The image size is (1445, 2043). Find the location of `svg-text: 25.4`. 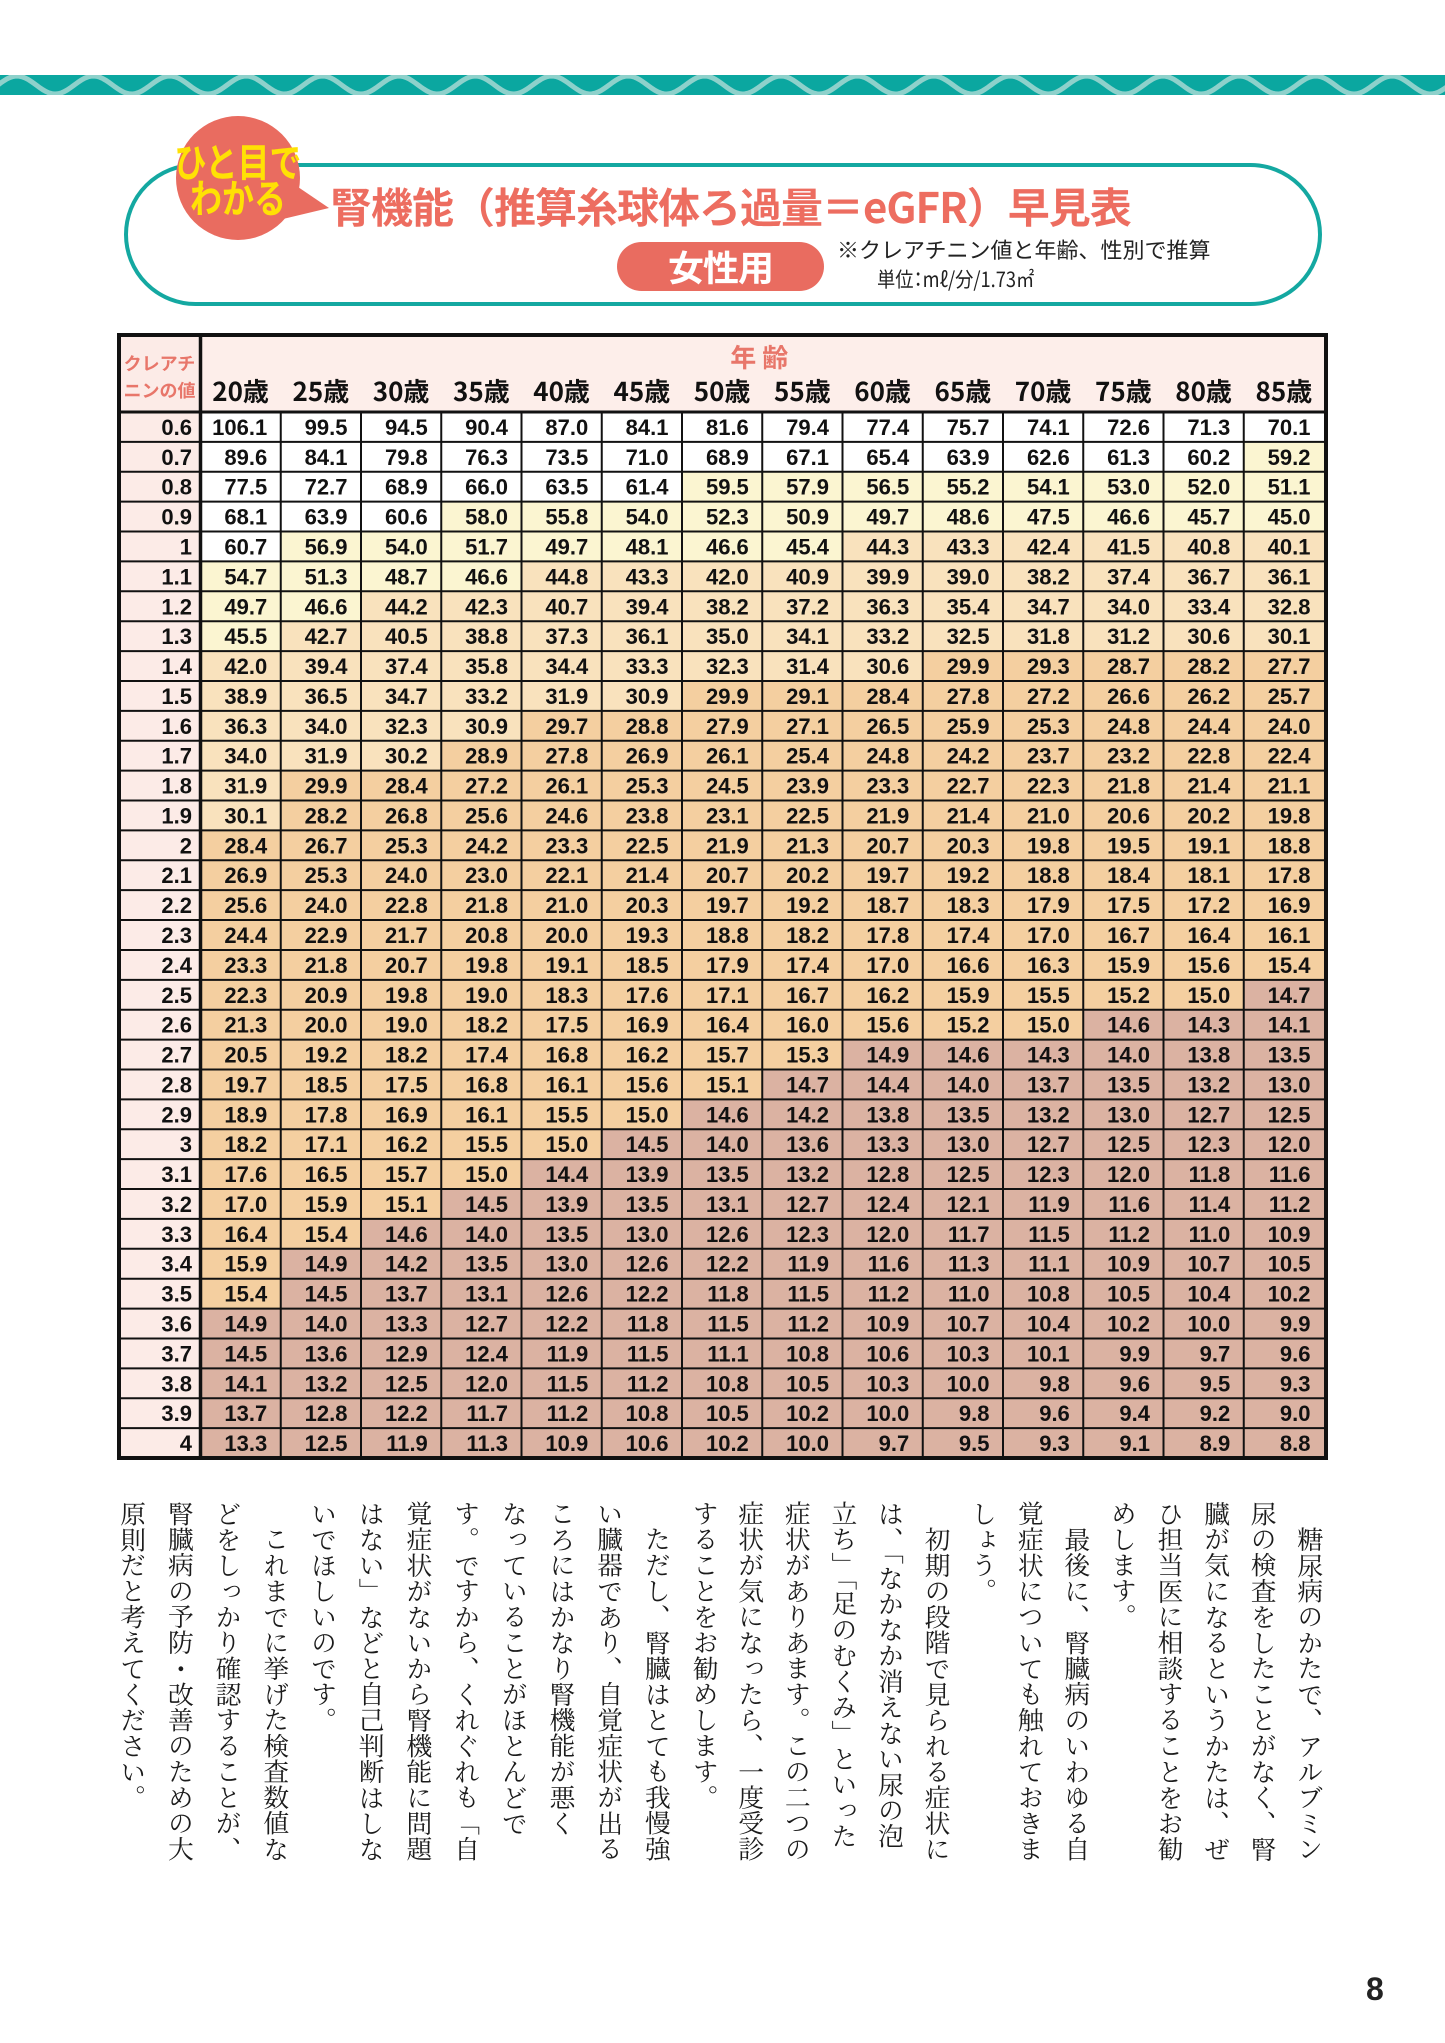

svg-text: 25.4 is located at coordinates (808, 756).